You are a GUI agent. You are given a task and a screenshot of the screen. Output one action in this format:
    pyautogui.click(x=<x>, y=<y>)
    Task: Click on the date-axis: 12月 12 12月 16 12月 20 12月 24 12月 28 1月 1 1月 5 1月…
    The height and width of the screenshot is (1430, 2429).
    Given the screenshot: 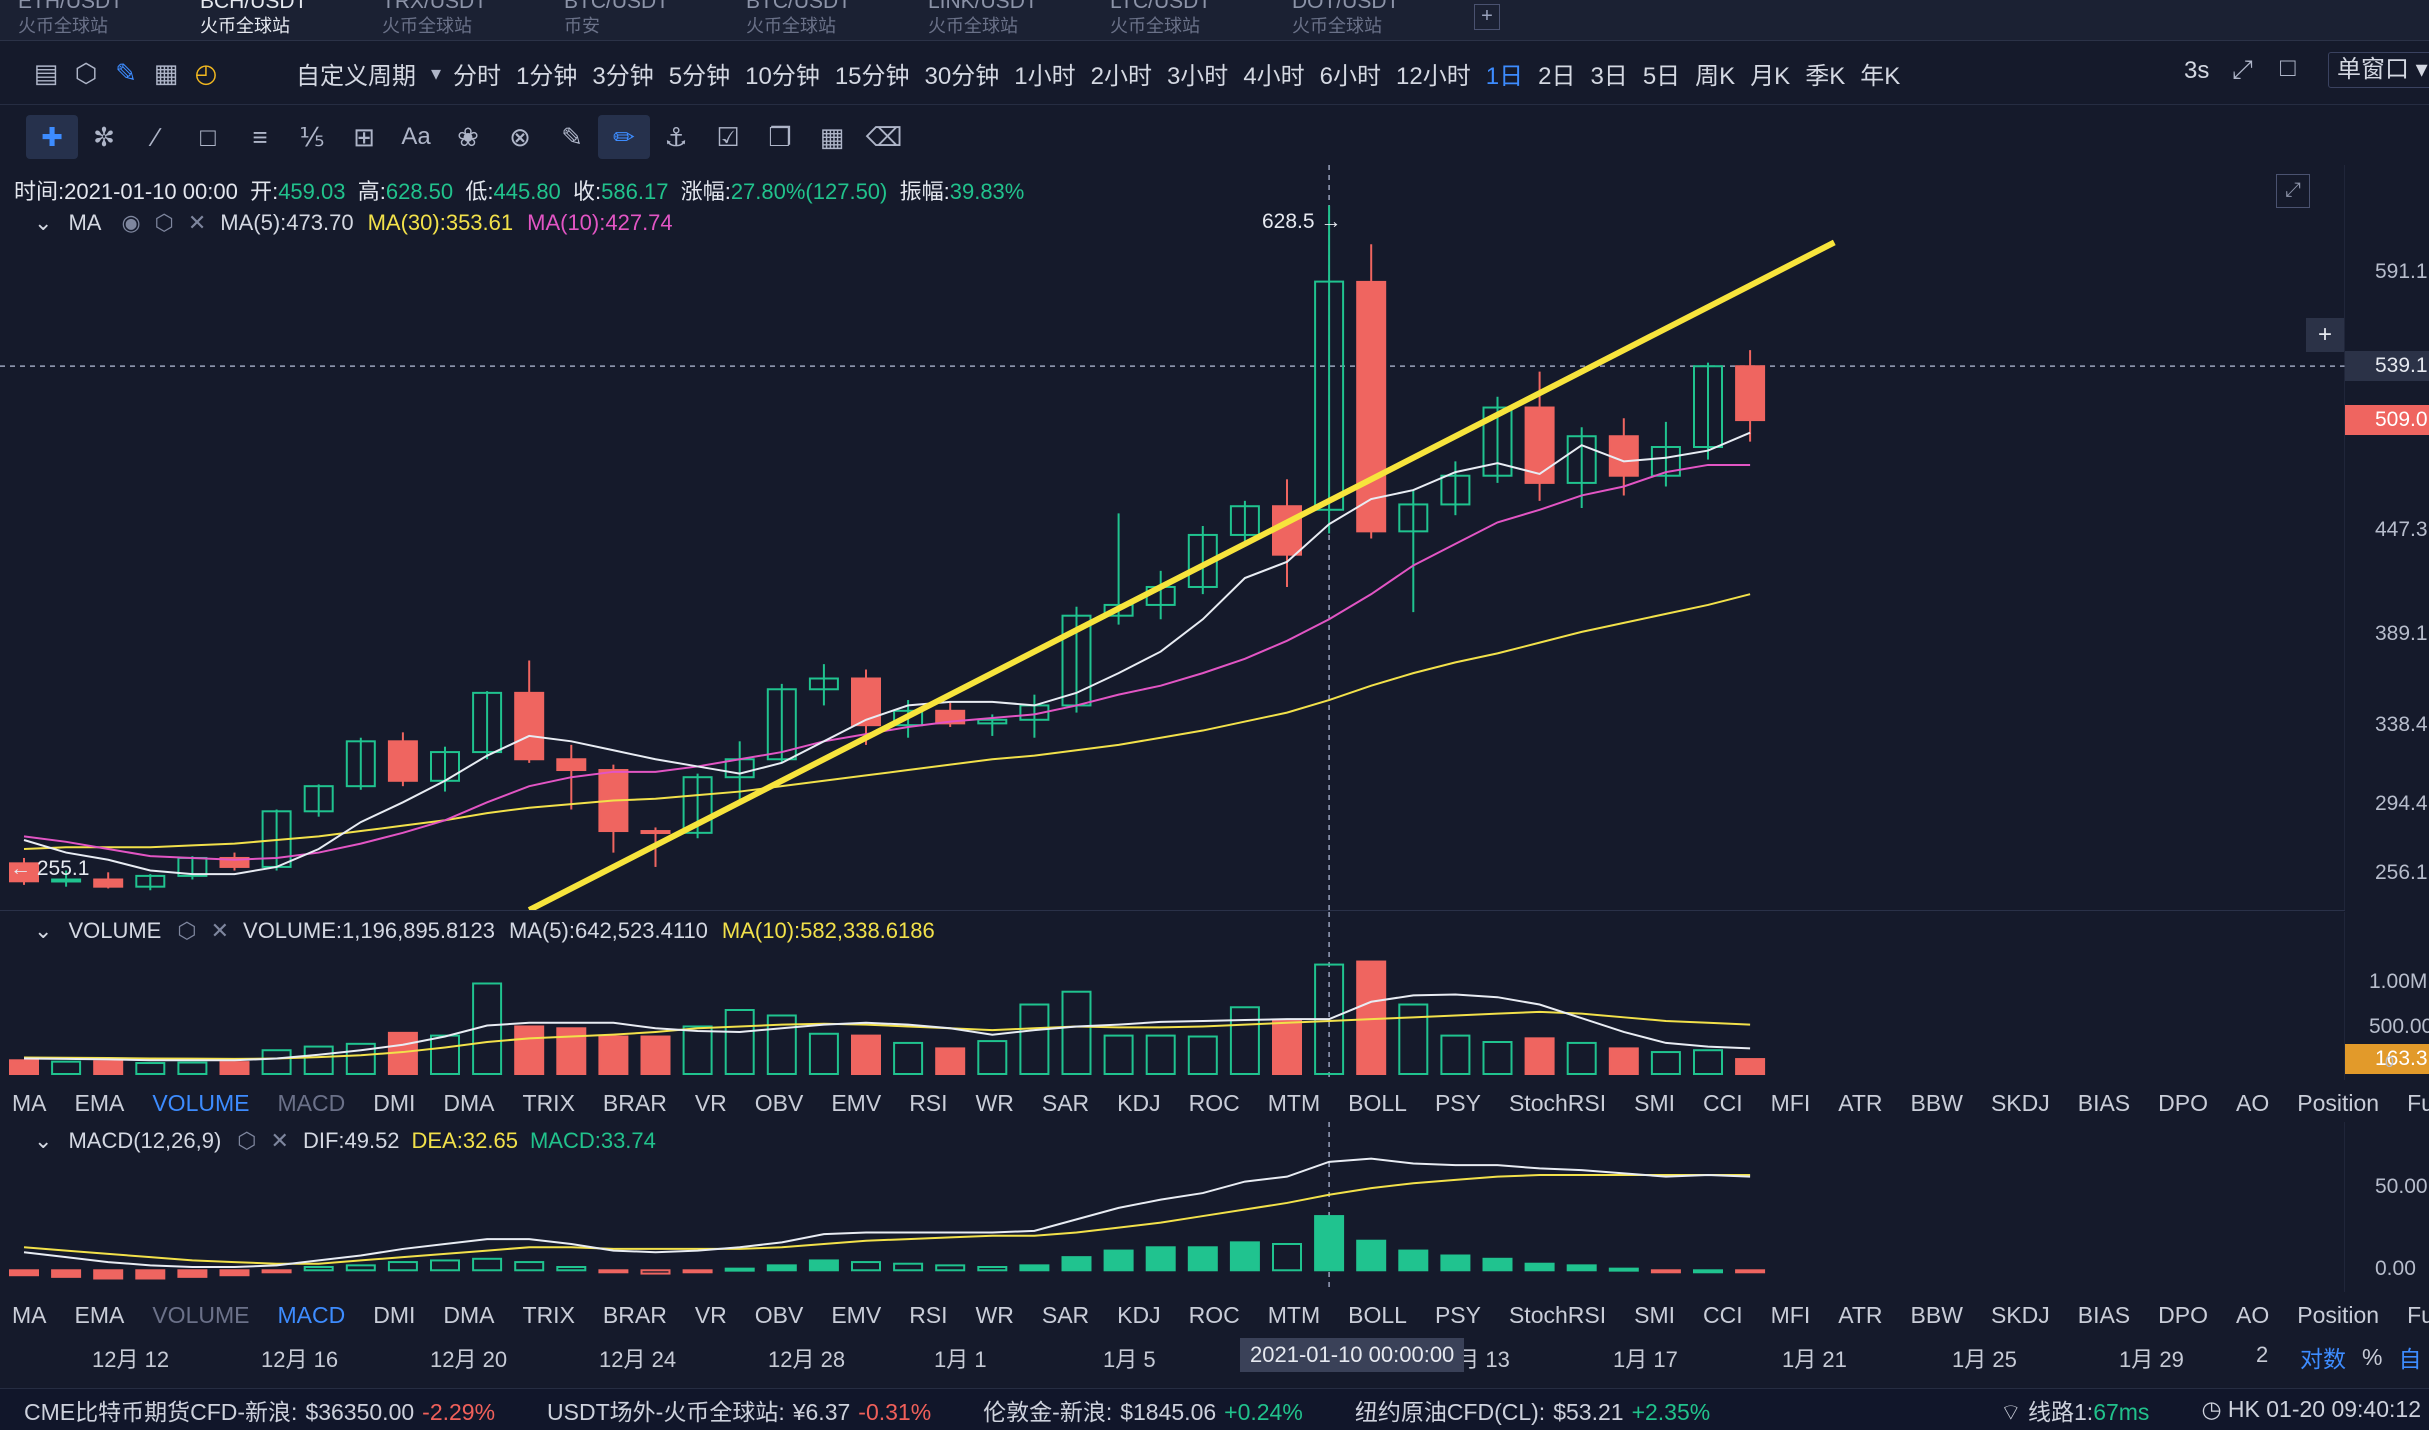 What is the action you would take?
    pyautogui.click(x=1172, y=1356)
    